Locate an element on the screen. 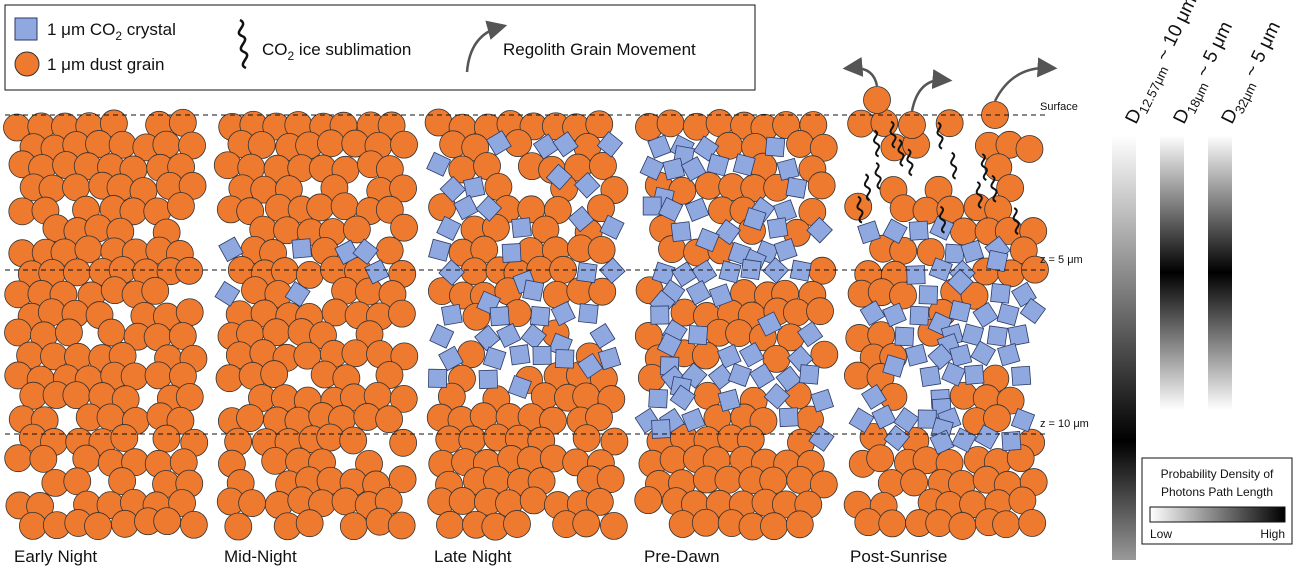  movement-arrow is located at coordinates (1025, 79).